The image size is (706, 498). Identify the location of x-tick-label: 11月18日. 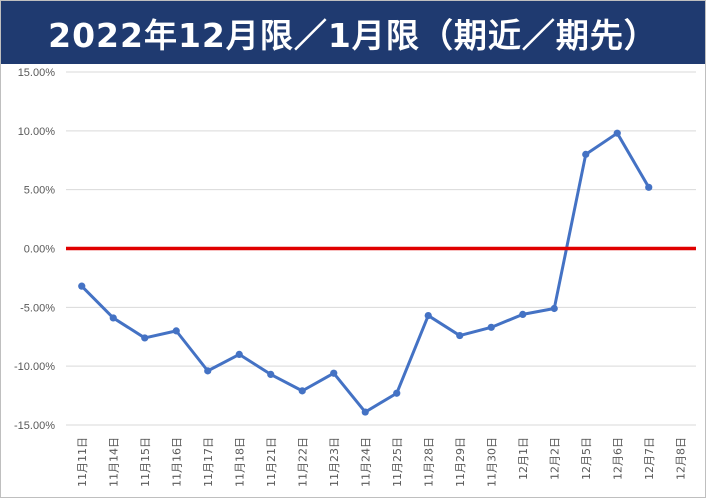
(239, 462).